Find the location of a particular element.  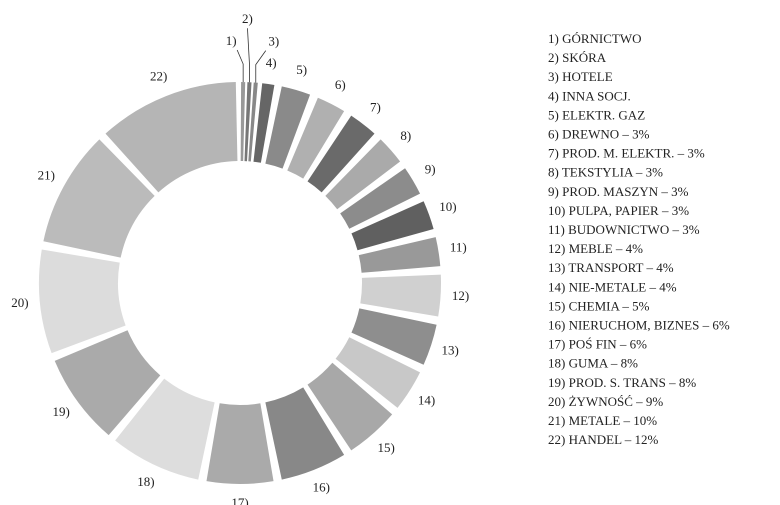

segment-label: 18) is located at coordinates (145, 481).